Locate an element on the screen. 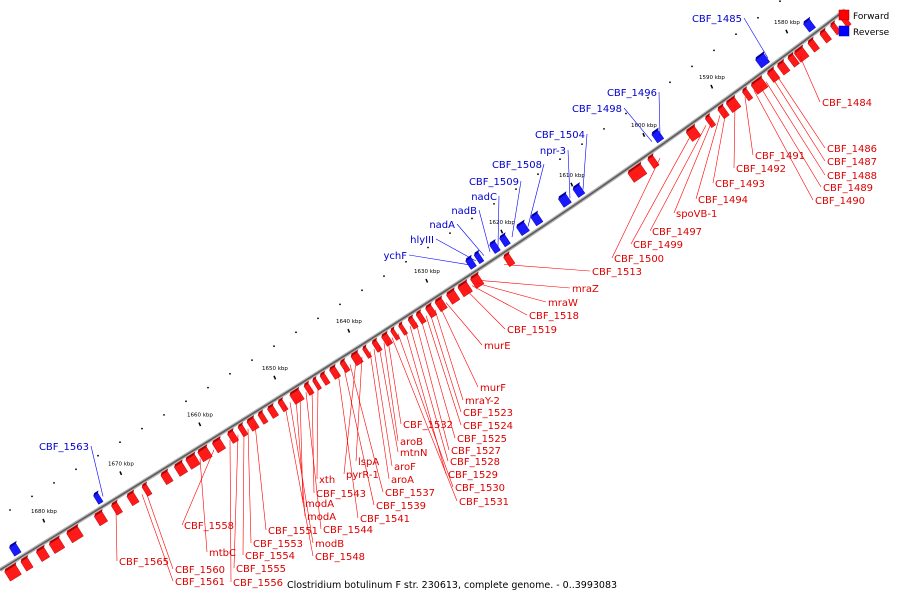 The height and width of the screenshot is (600, 900). gene-label: npr-3 is located at coordinates (553, 151).